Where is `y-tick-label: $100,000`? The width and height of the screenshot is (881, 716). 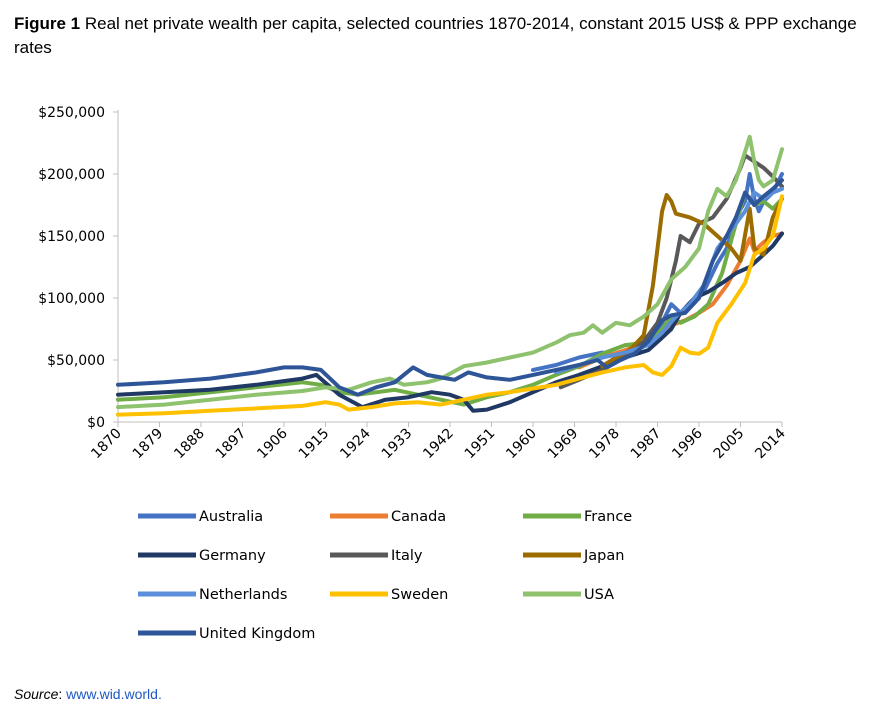 y-tick-label: $100,000 is located at coordinates (71, 299).